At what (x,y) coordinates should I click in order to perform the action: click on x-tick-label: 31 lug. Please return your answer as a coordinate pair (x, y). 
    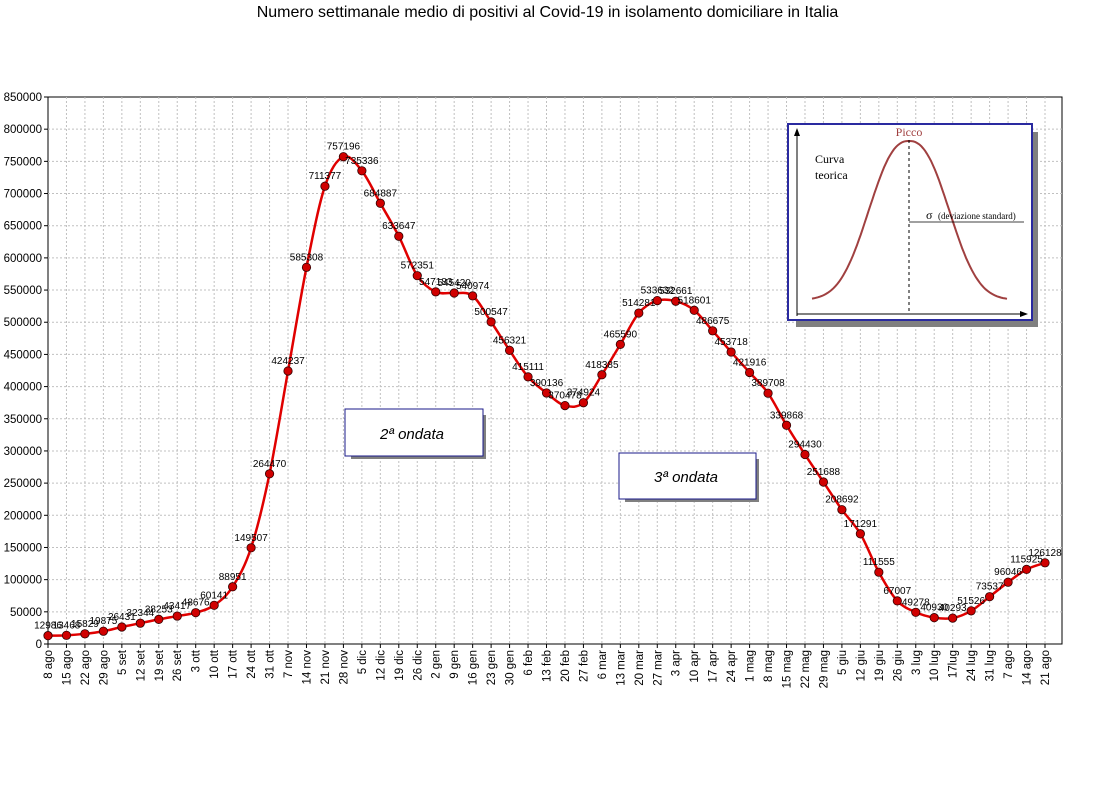
    Looking at the image, I should click on (991, 665).